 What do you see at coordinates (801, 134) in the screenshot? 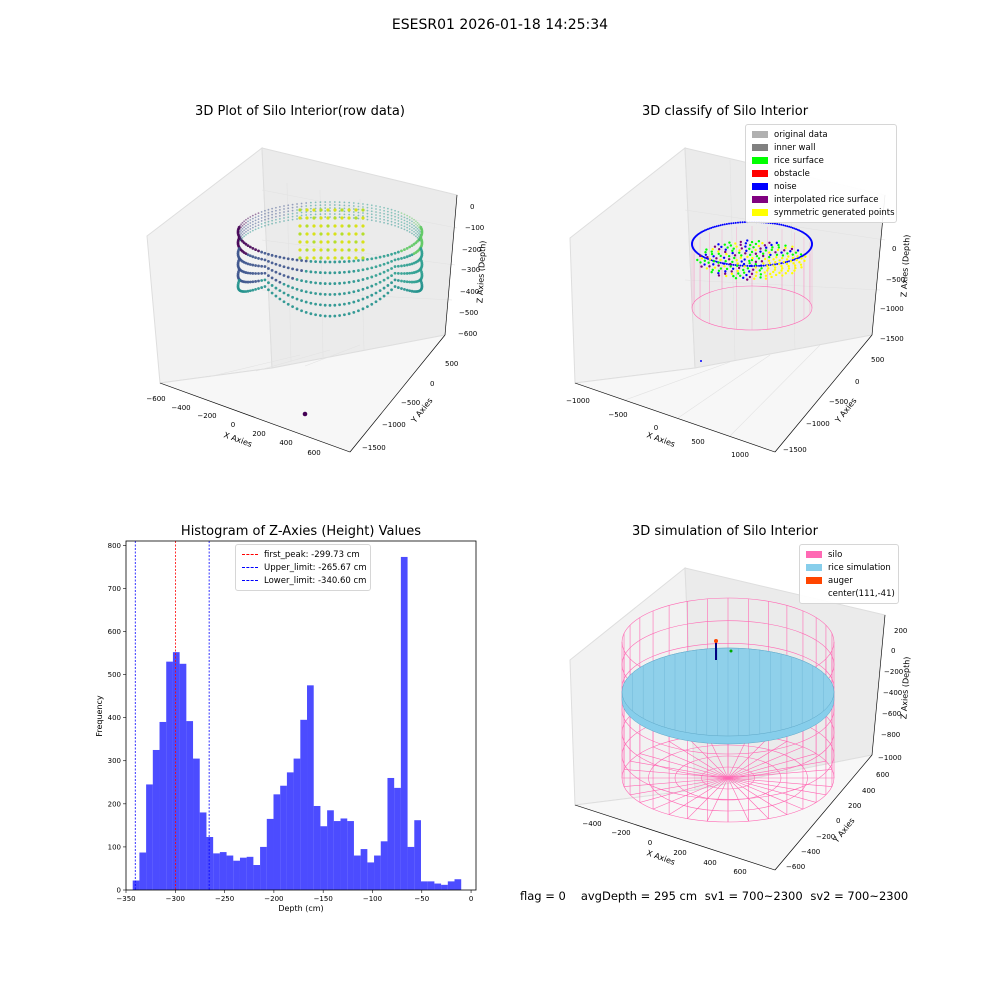
I see `legend-label: original data` at bounding box center [801, 134].